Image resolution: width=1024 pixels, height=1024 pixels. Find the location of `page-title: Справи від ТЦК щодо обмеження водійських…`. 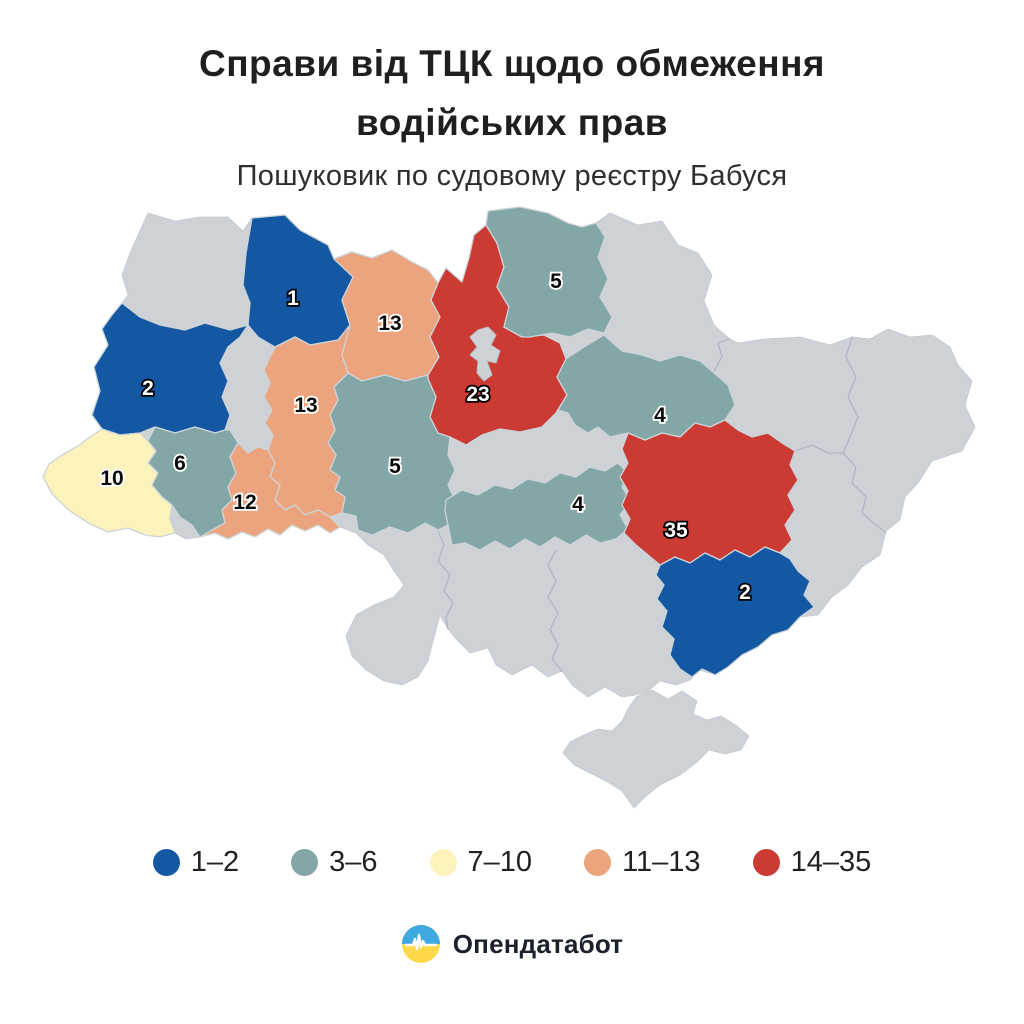

page-title: Справи від ТЦК щодо обмеження водійських… is located at coordinates (512, 93).